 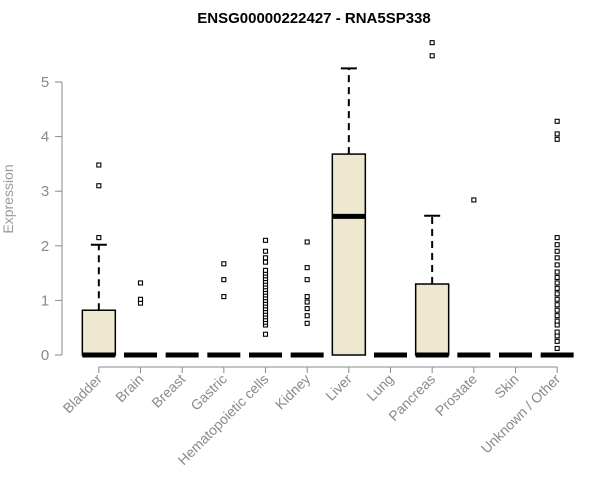 I want to click on box-hematopoietic-cells, so click(x=265, y=297).